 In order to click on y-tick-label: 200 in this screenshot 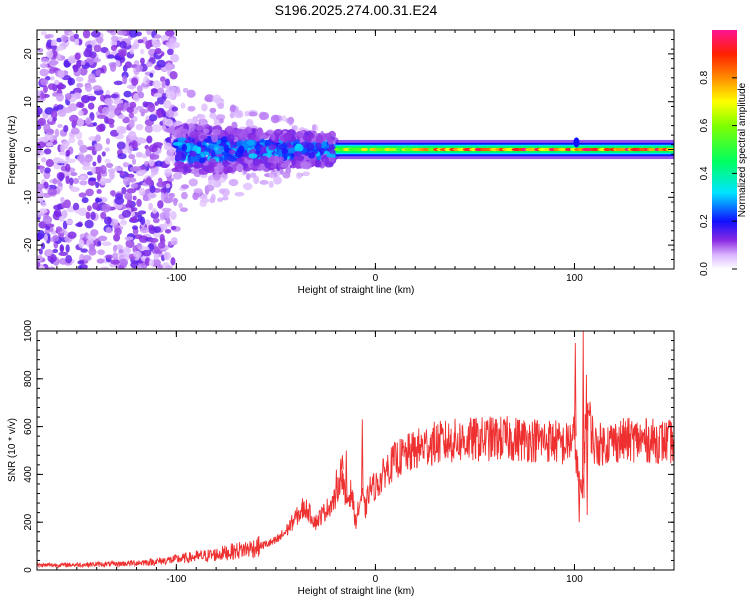, I will do `click(28, 521)`.